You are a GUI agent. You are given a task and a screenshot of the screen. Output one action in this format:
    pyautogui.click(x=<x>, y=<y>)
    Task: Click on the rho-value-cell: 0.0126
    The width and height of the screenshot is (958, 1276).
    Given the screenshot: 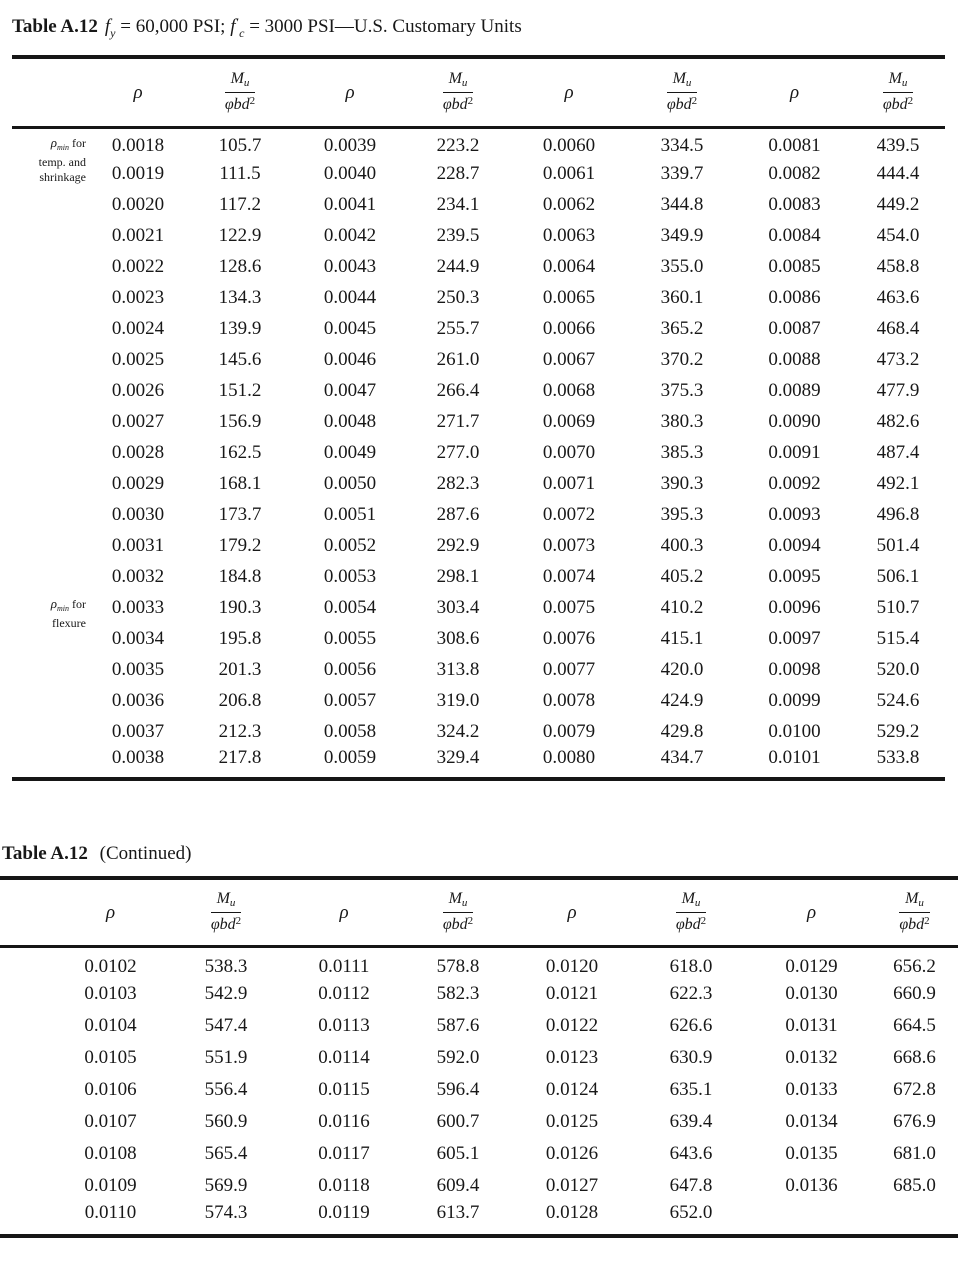 What is the action you would take?
    pyautogui.click(x=572, y=1153)
    